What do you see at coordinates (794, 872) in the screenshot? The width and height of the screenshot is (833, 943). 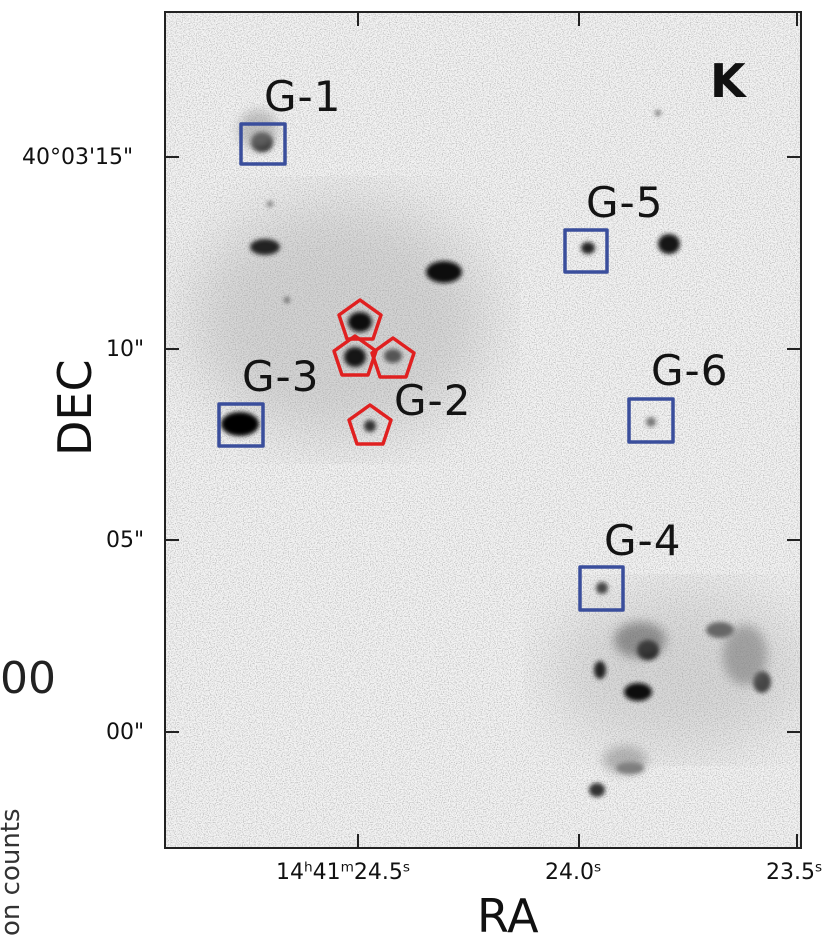 I see `ra-tick-label: 23.5s` at bounding box center [794, 872].